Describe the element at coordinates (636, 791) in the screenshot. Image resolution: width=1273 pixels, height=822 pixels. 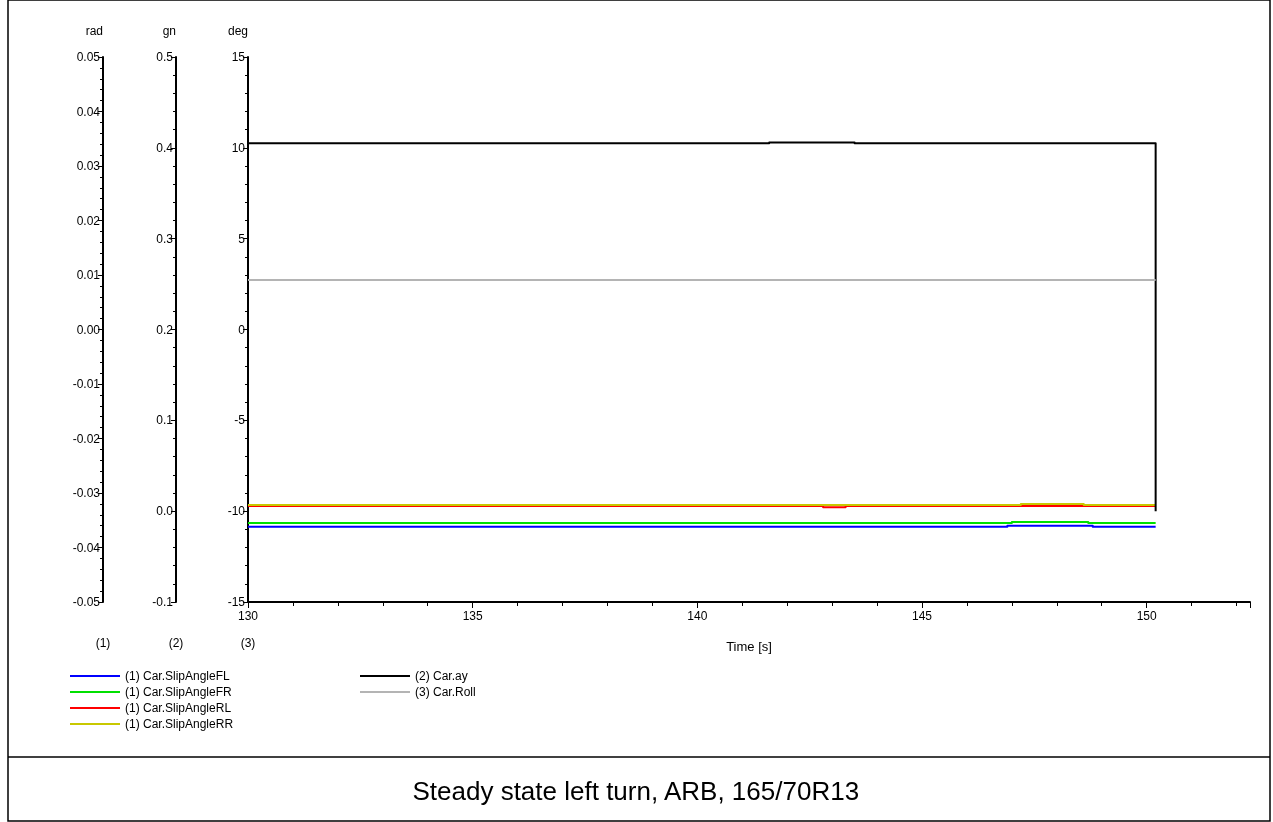
I see `text: Steady state left turn, ARB, 165/70R13` at that location.